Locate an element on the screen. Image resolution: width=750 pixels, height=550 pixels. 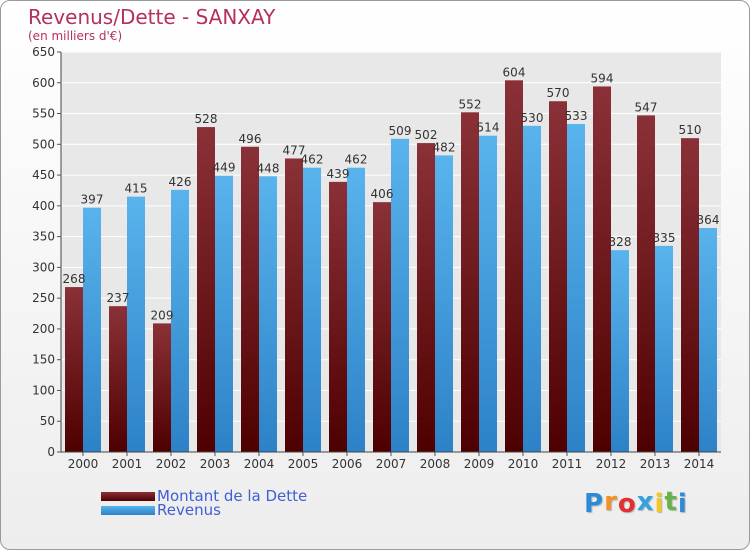
dette-value-label: 496 is located at coordinates (250, 139).